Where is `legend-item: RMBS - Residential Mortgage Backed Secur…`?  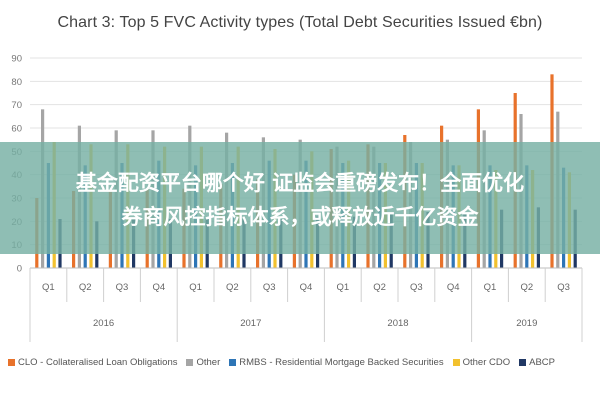 legend-item: RMBS - Residential Mortgage Backed Secur… is located at coordinates (336, 362).